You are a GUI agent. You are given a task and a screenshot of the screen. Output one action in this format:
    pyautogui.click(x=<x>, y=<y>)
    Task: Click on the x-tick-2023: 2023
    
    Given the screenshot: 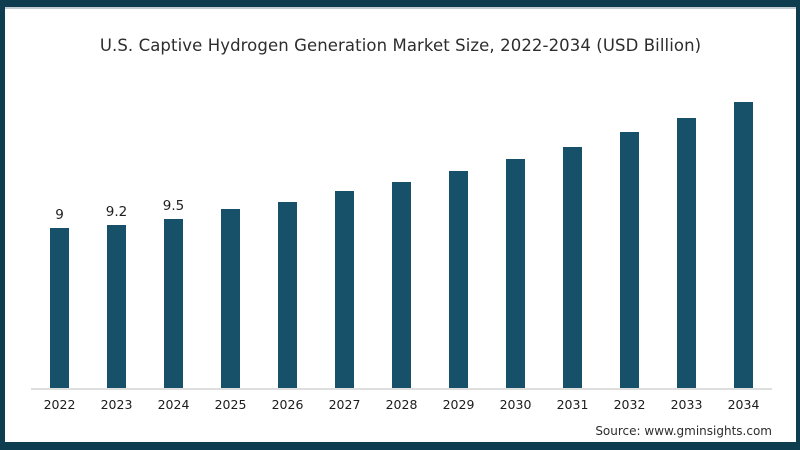 What is the action you would take?
    pyautogui.click(x=116, y=404)
    